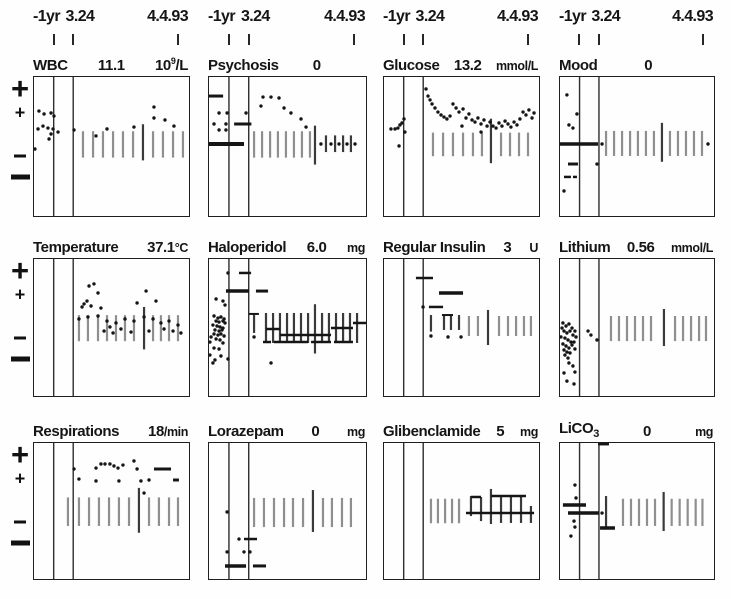  What do you see at coordinates (110, 430) in the screenshot?
I see `panel-title-row: Respirations 18/min` at bounding box center [110, 430].